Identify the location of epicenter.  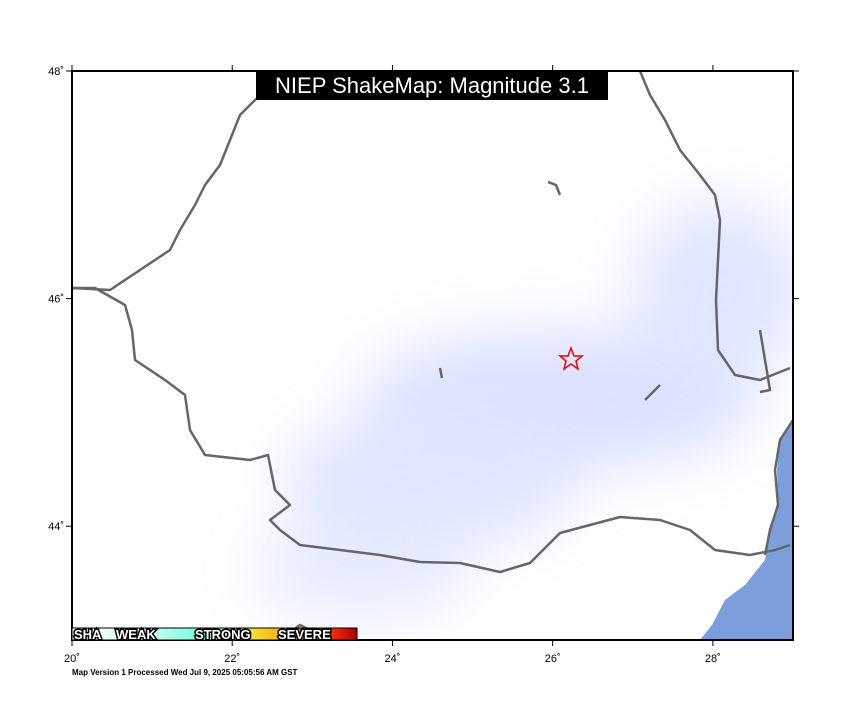
(571, 358).